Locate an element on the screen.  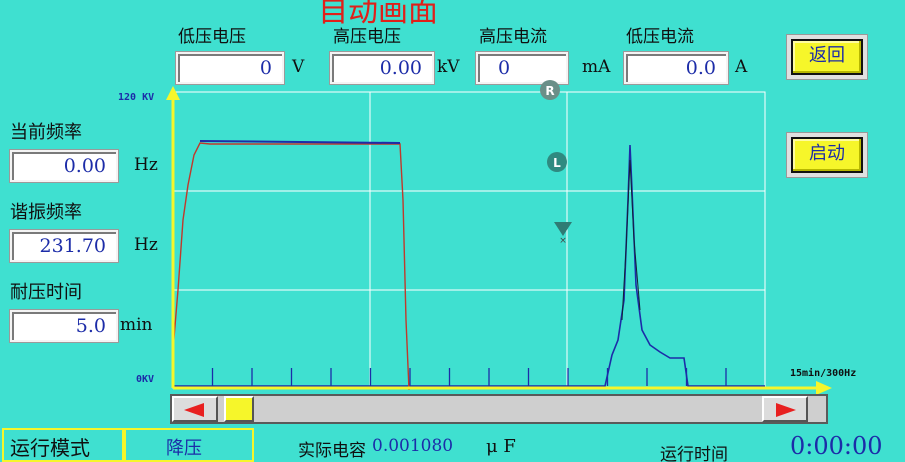
scroll-left-button is located at coordinates (195, 409).